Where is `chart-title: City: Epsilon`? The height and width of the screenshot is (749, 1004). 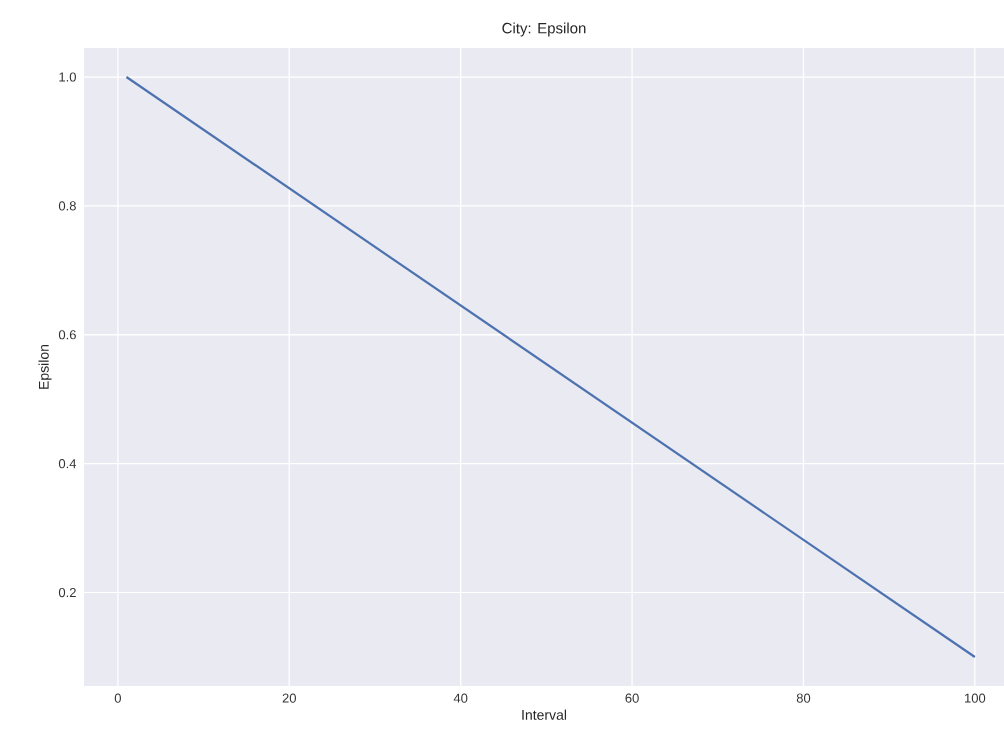
chart-title: City: Epsilon is located at coordinates (544, 29).